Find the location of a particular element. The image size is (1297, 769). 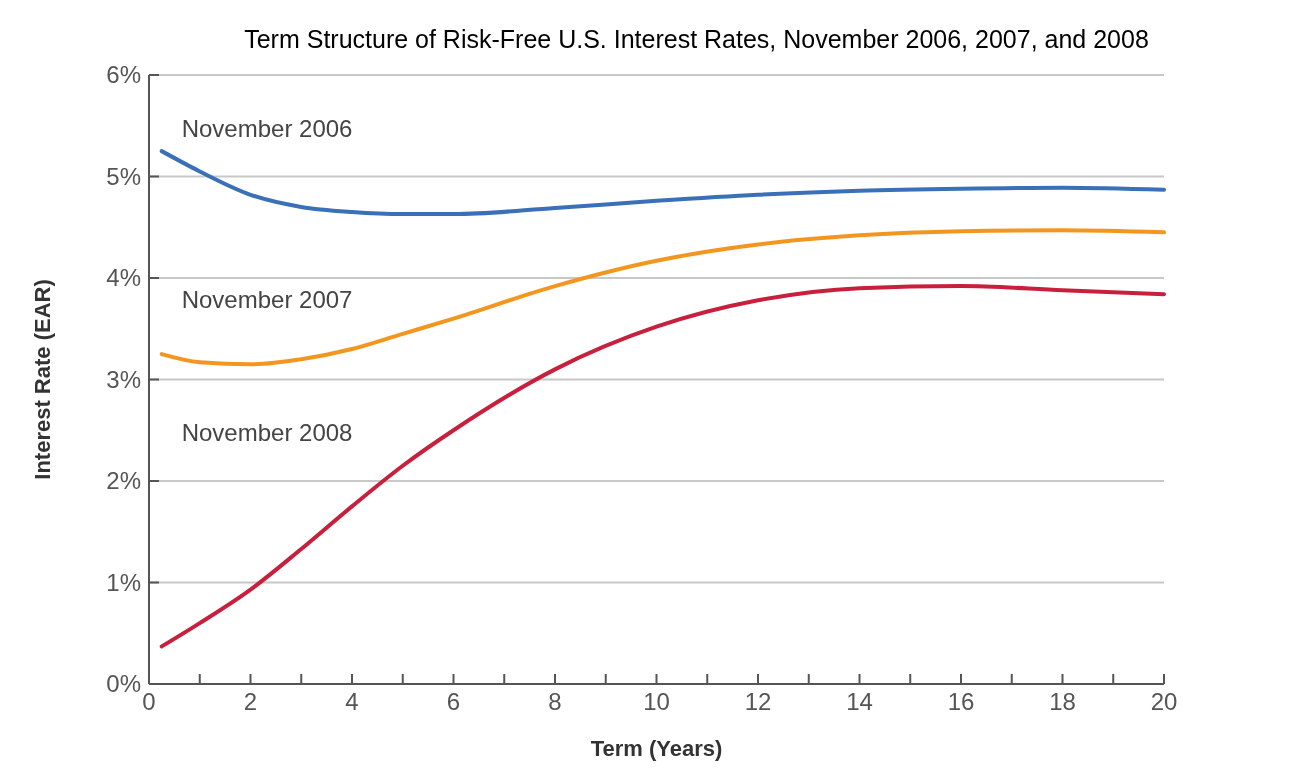

y-tick-label: 0% is located at coordinates (123, 684).